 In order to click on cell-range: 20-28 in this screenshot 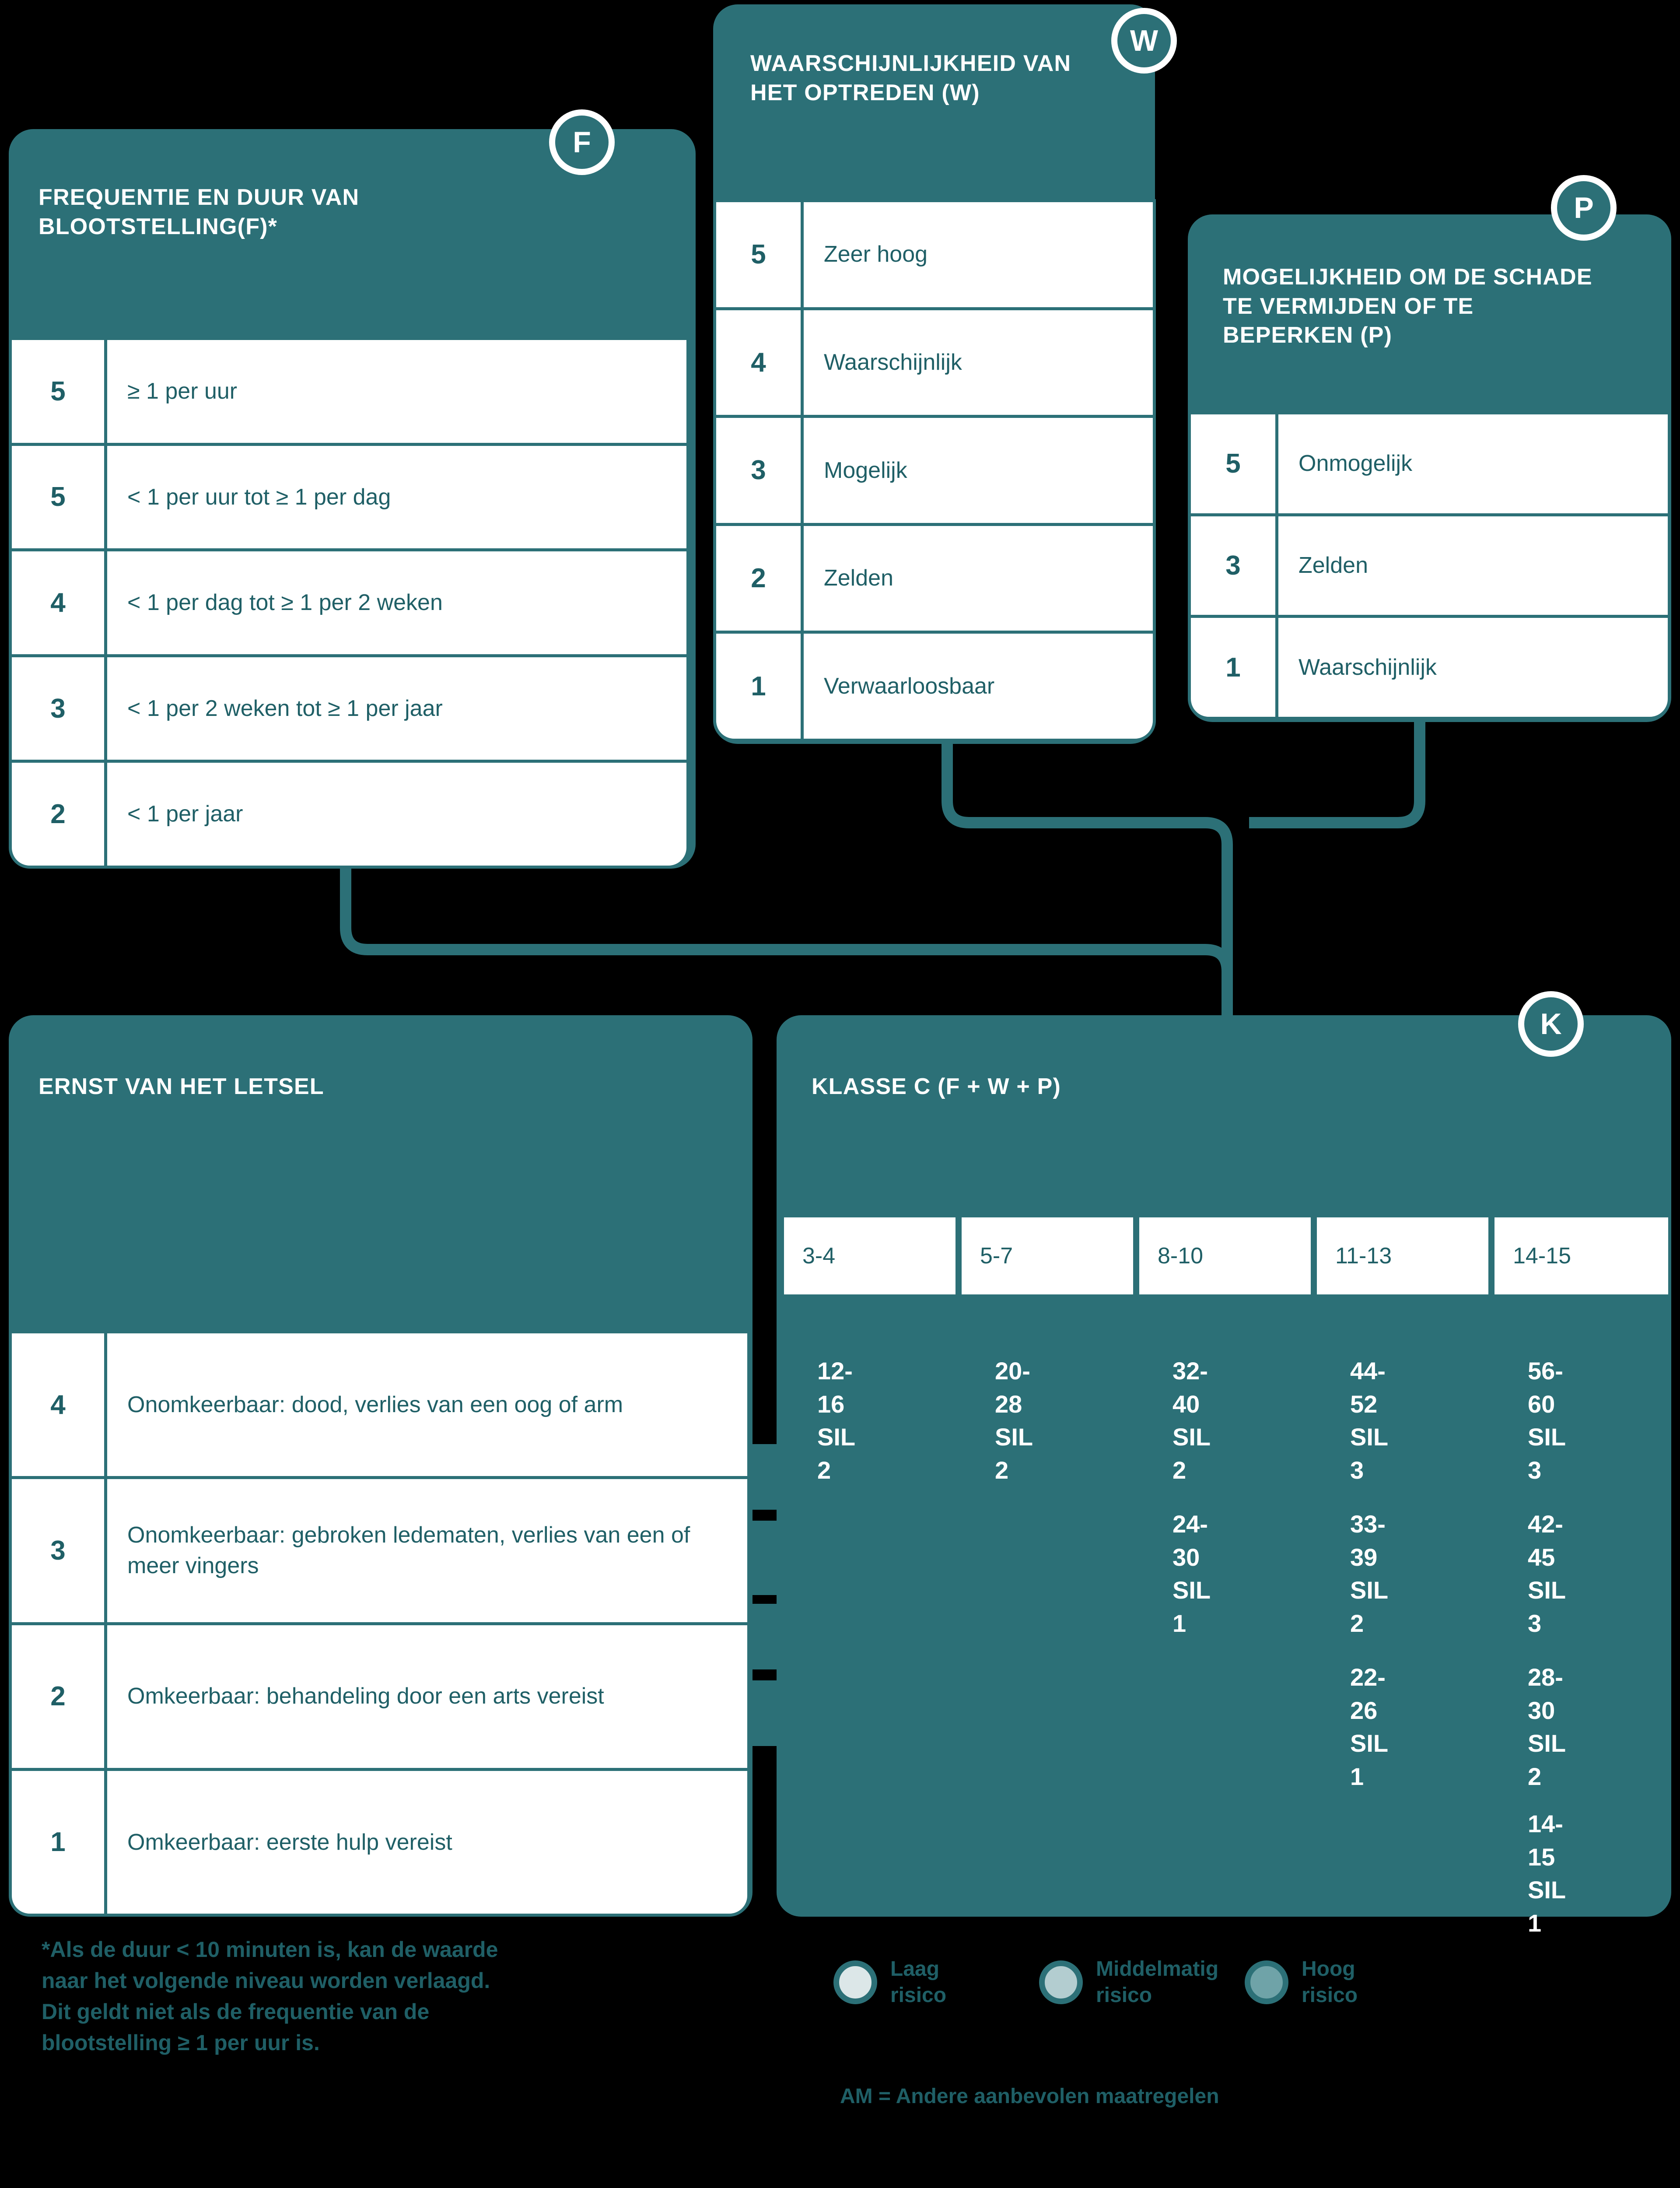, I will do `click(1012, 1387)`.